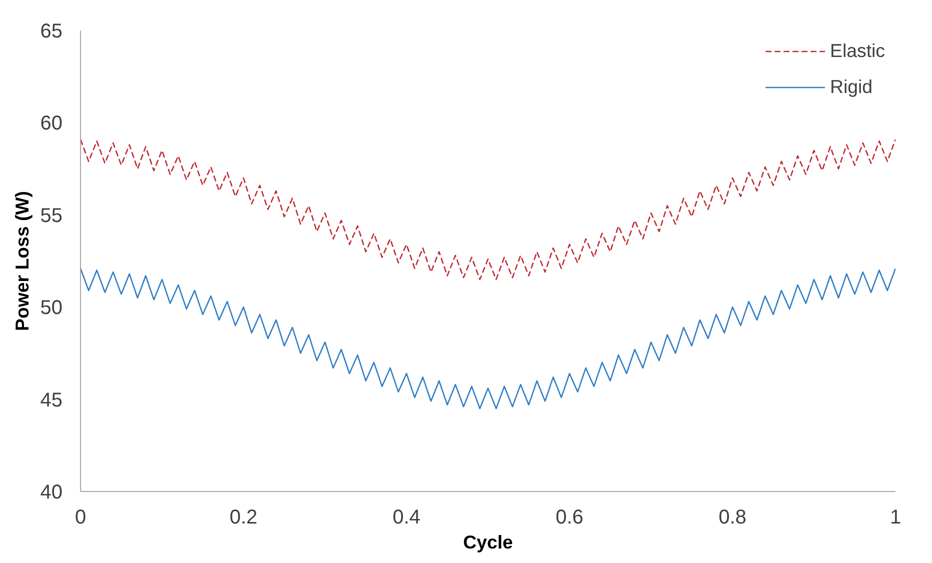 The width and height of the screenshot is (932, 563). Describe the element at coordinates (51, 215) in the screenshot. I see `y-tick-label: 55` at that location.